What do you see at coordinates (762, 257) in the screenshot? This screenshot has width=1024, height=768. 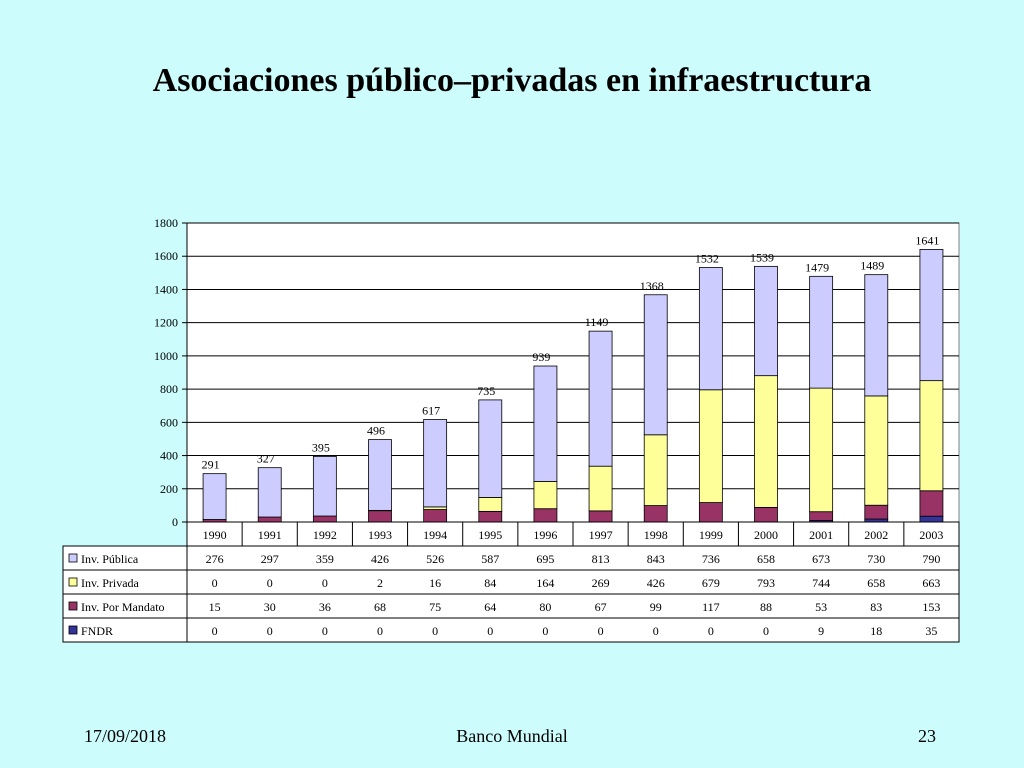 I see `total-label: 1539` at bounding box center [762, 257].